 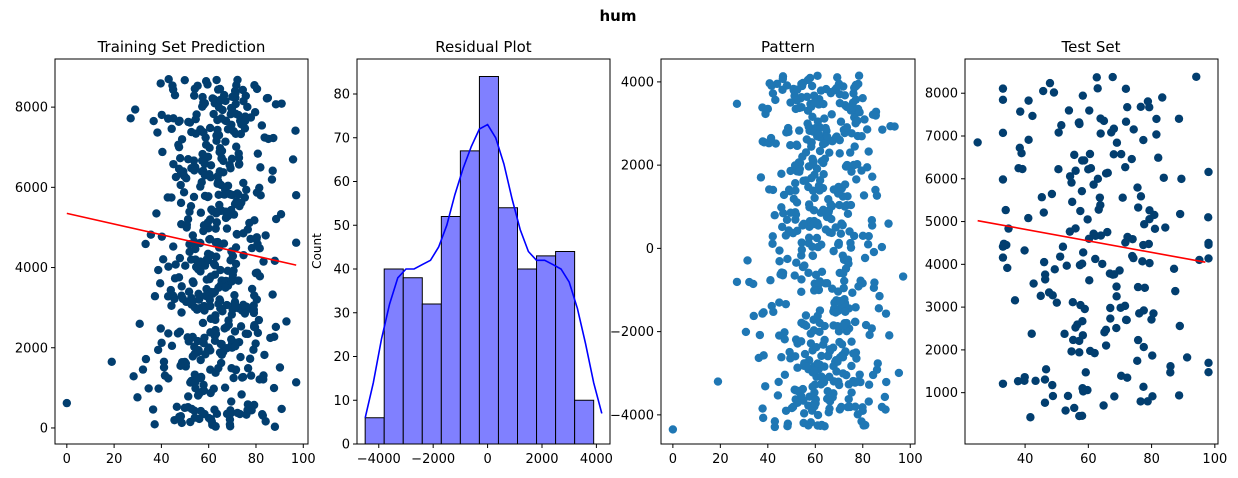 What do you see at coordinates (941, 308) in the screenshot?
I see `y-tick-label: 3000` at bounding box center [941, 308].